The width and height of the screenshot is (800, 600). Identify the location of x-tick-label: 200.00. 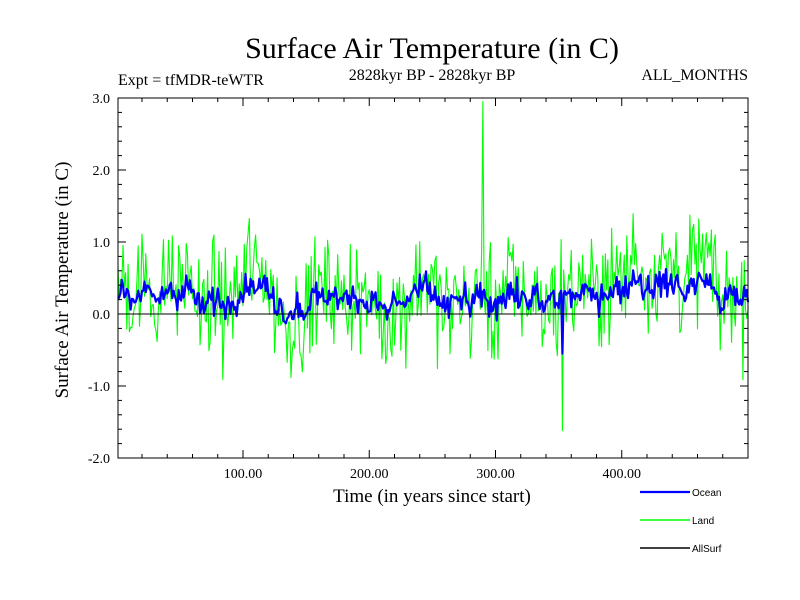
(369, 474).